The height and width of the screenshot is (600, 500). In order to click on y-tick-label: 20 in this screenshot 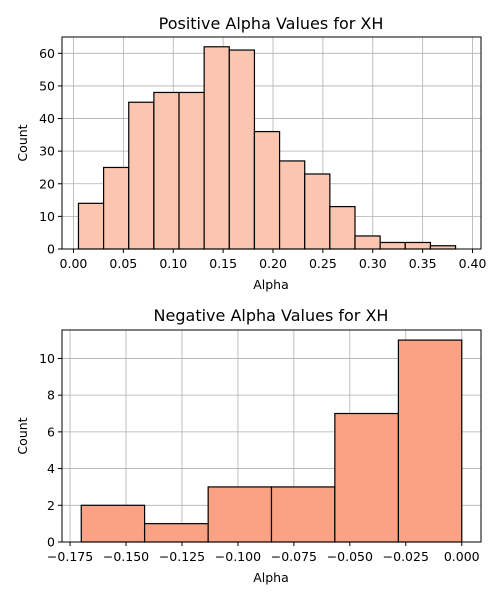, I will do `click(47, 183)`.